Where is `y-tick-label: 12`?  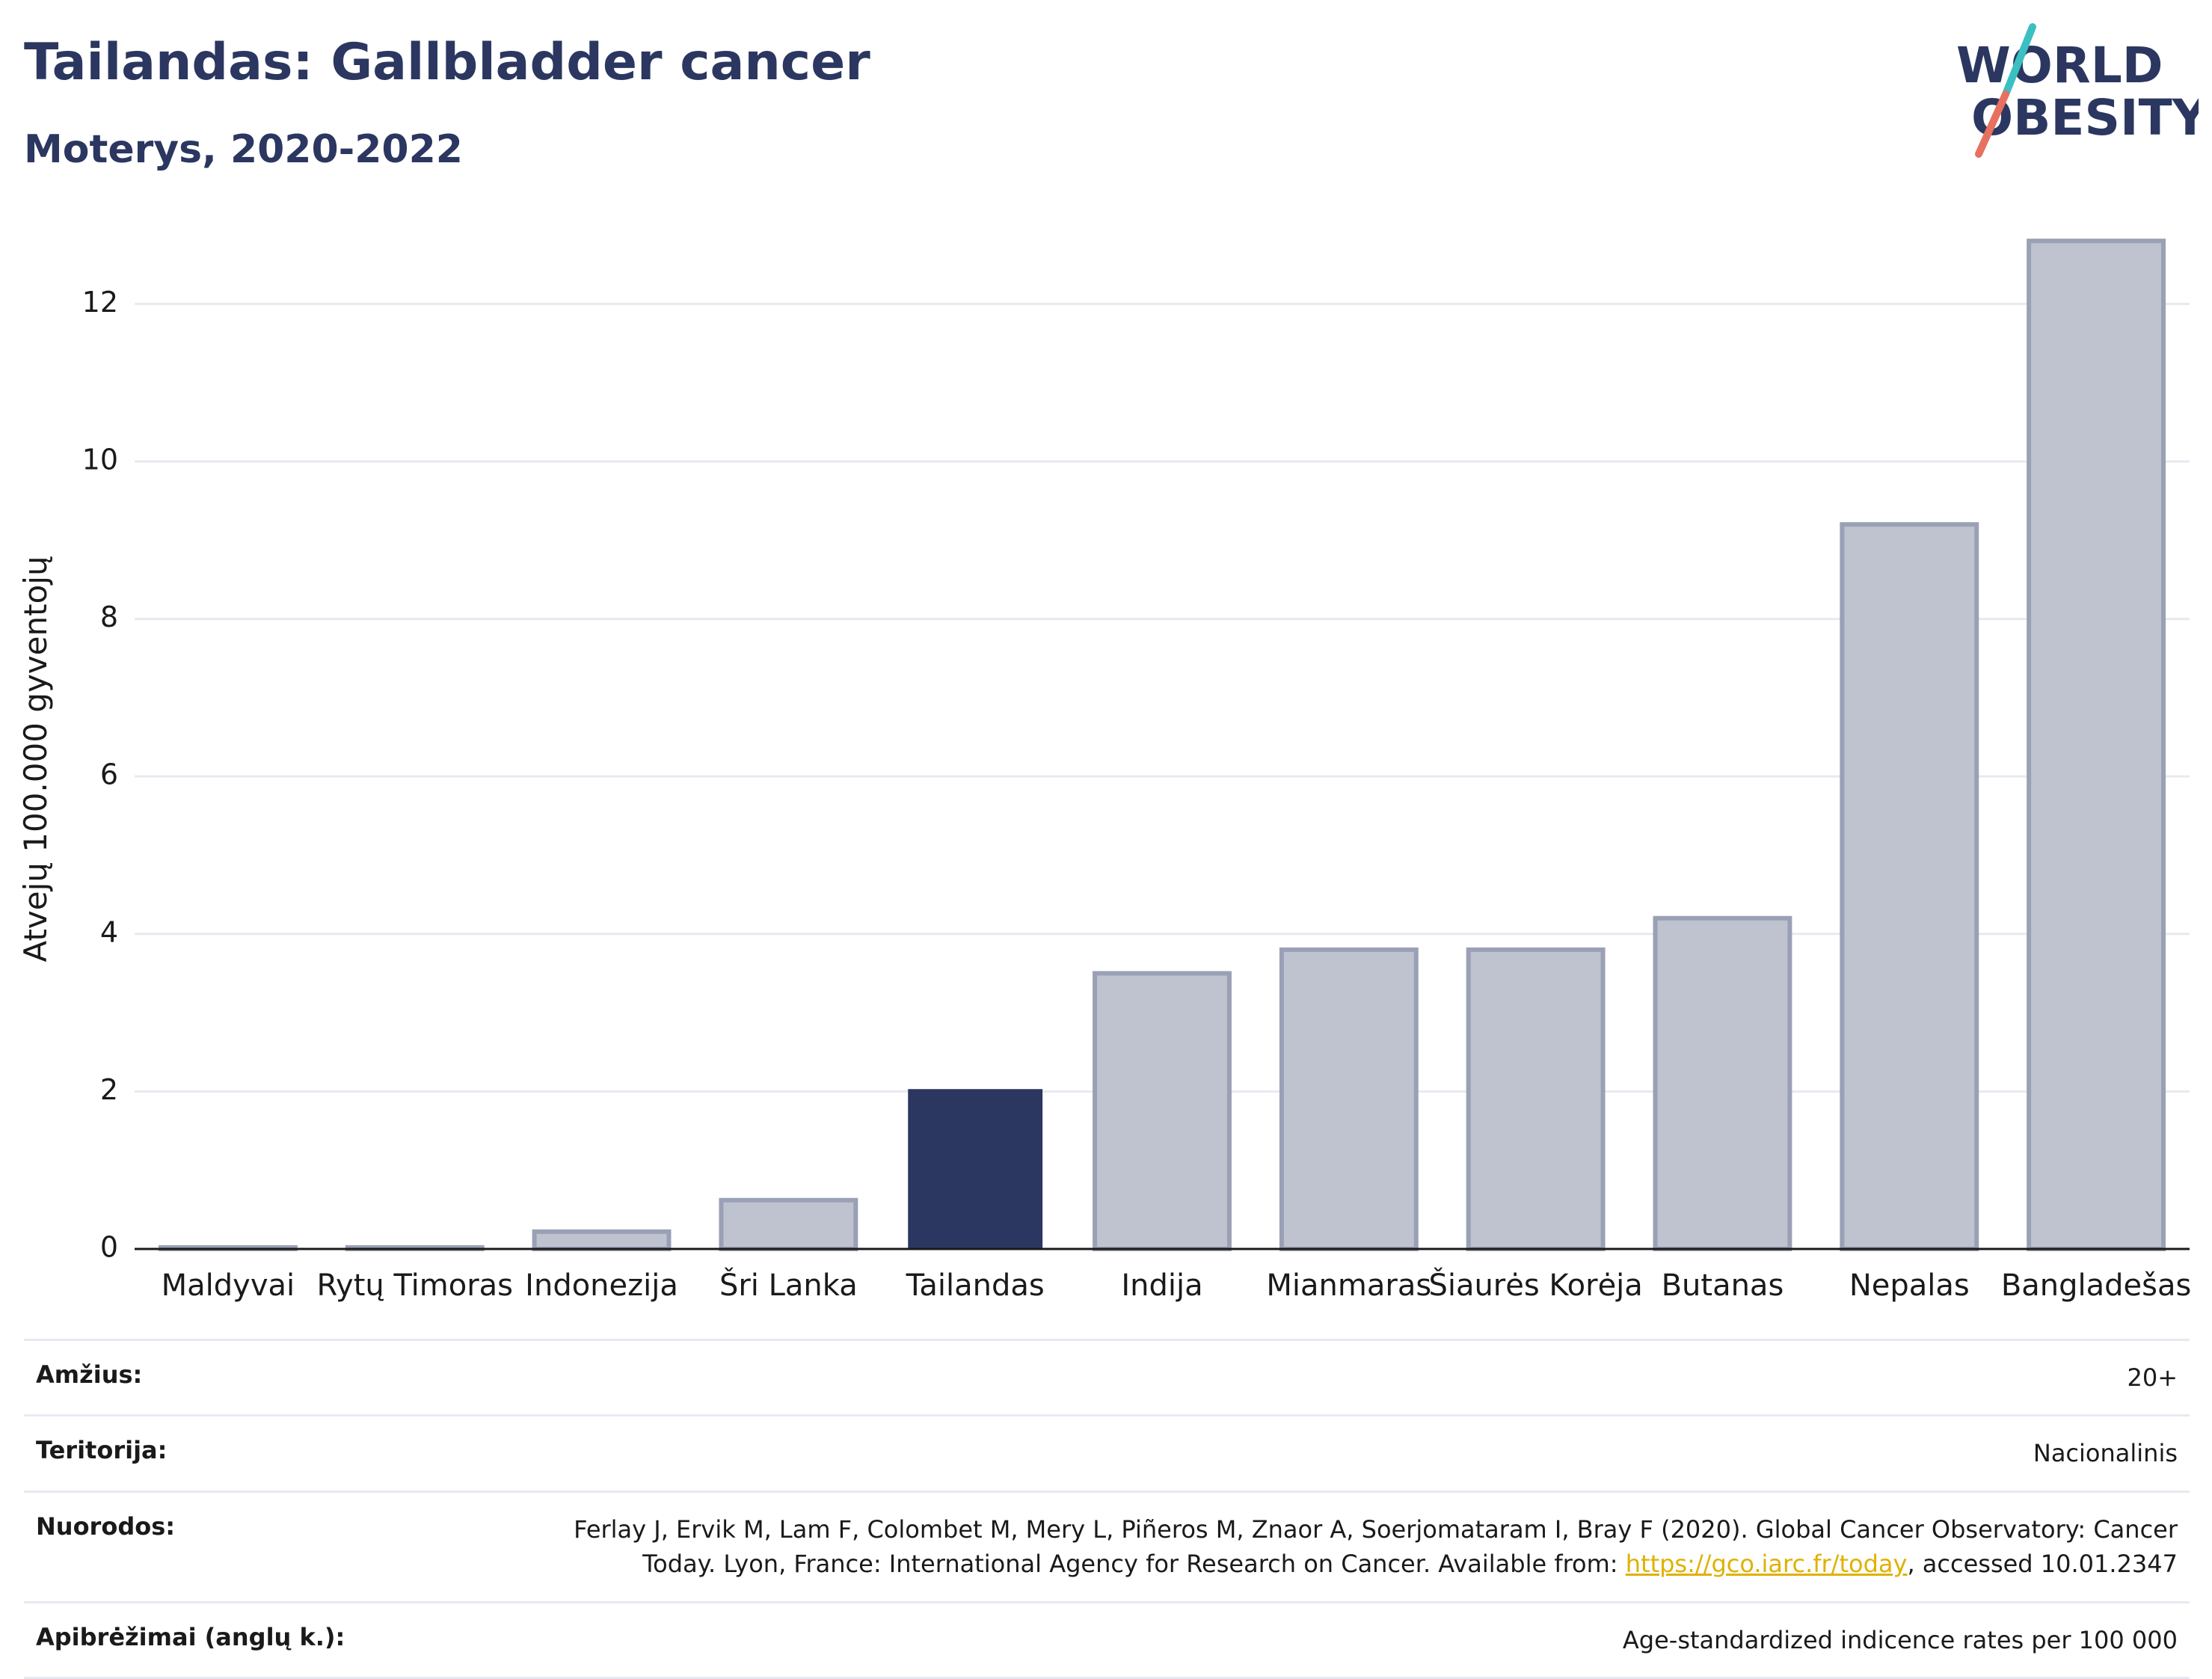
y-tick-label: 12 is located at coordinates (100, 302).